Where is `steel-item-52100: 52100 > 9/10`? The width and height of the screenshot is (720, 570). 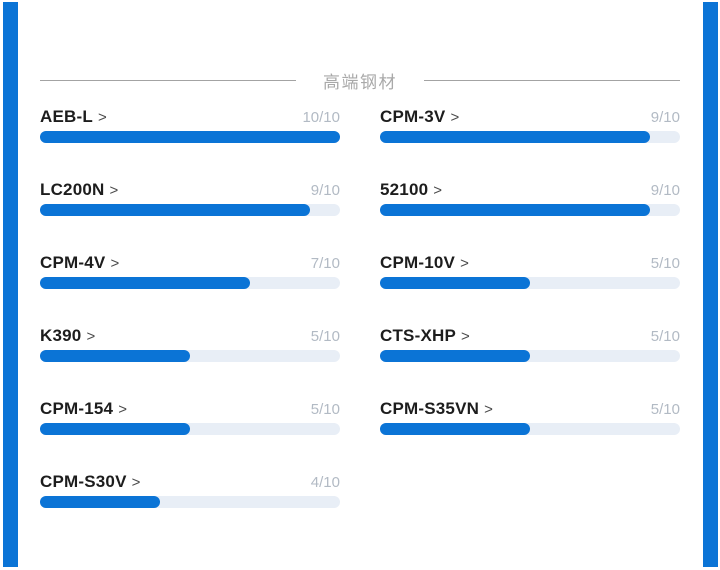 steel-item-52100: 52100 > 9/10 is located at coordinates (530, 198).